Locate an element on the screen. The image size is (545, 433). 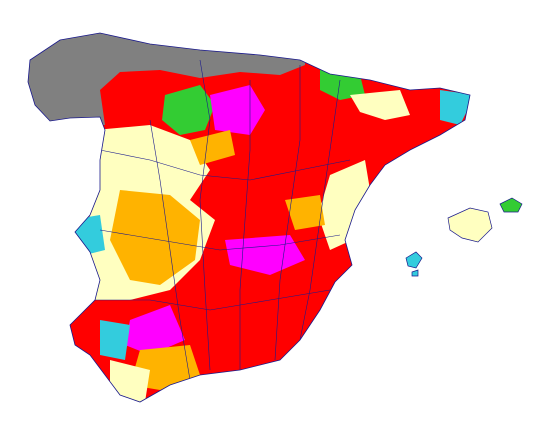
island-ibiza is located at coordinates (414, 260).